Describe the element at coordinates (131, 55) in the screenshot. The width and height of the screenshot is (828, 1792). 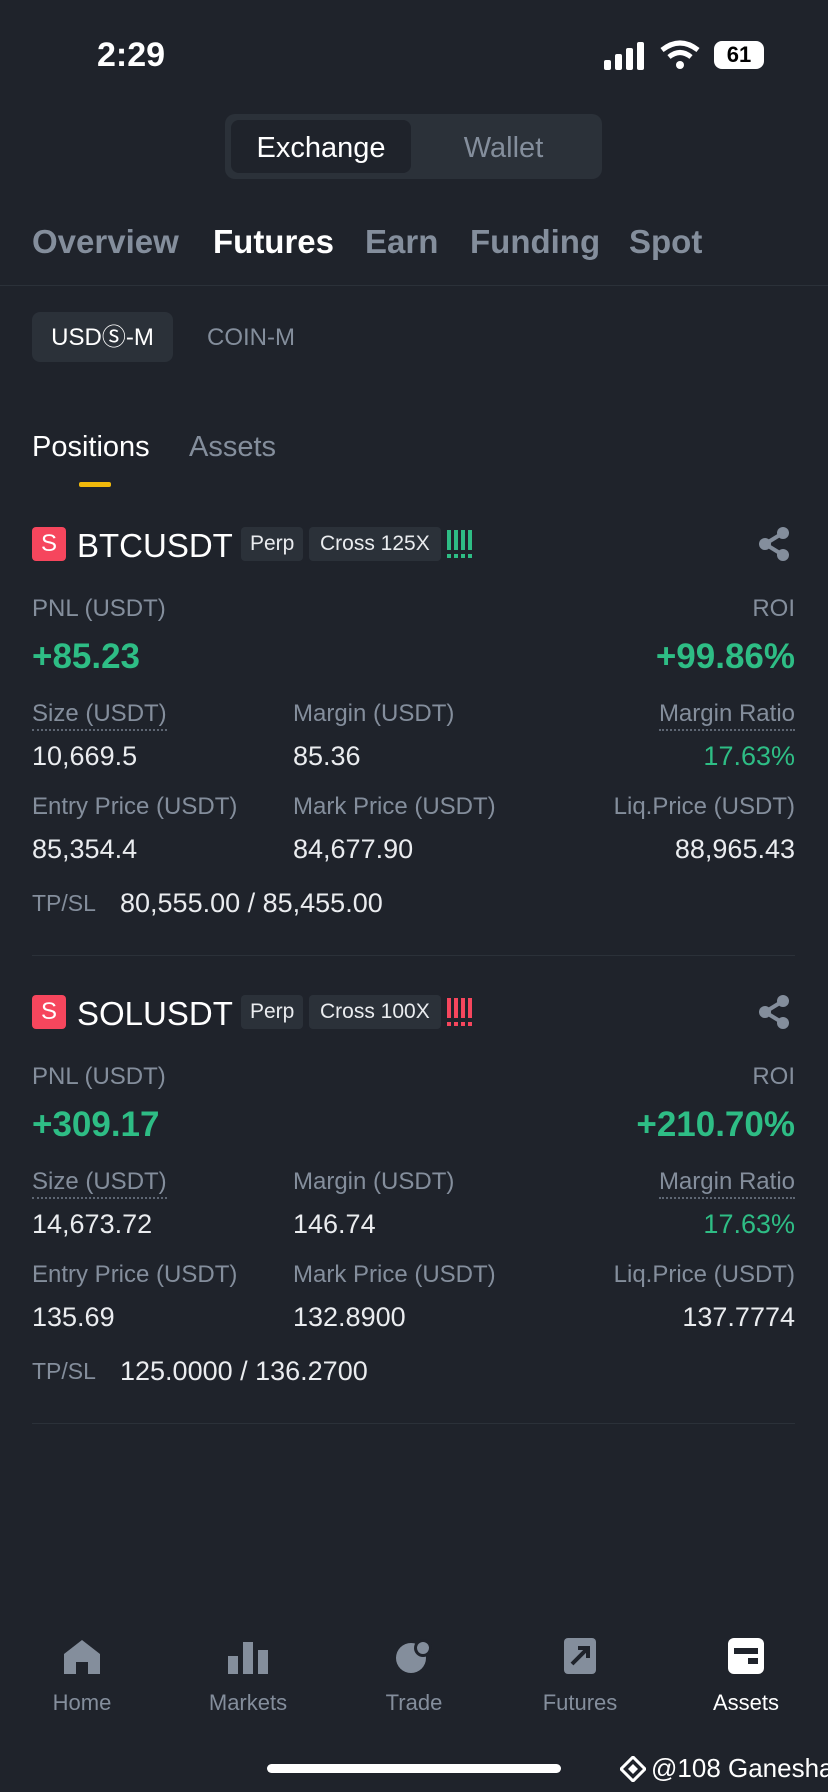
I see `status-time: 2:29` at that location.